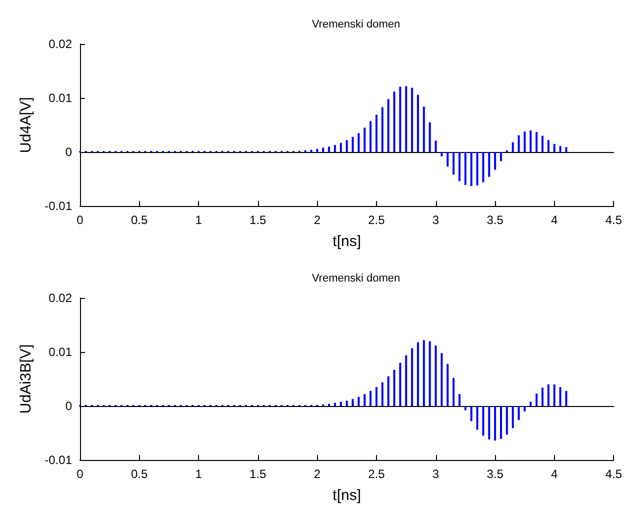  What do you see at coordinates (26, 125) in the screenshot?
I see `y-axis-title: Ud4A[V]` at bounding box center [26, 125].